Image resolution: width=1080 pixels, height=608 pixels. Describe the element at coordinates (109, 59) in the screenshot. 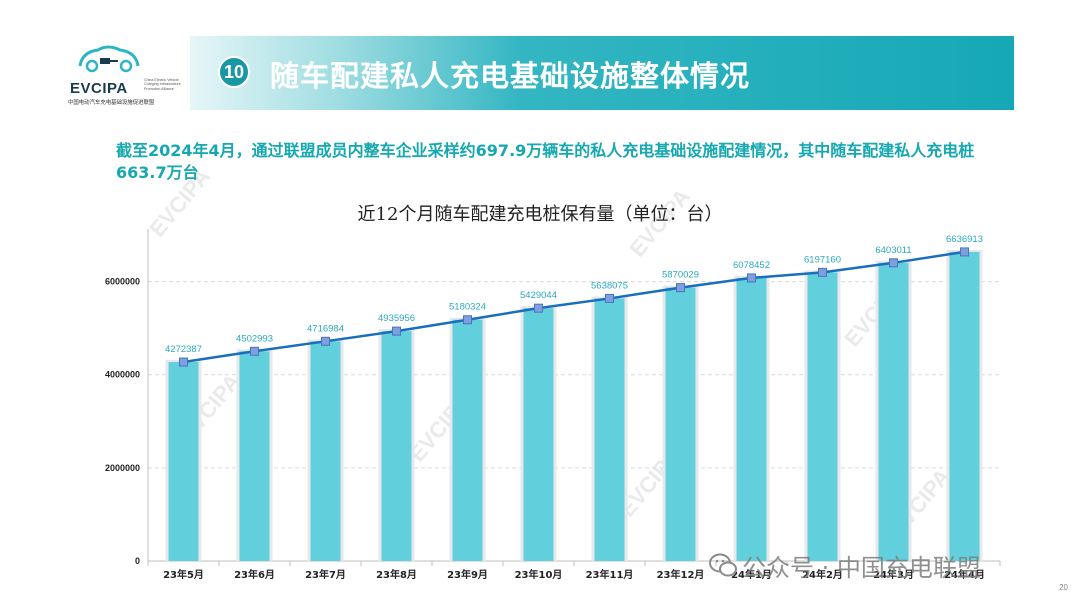

I see `car-plug-icon` at that location.